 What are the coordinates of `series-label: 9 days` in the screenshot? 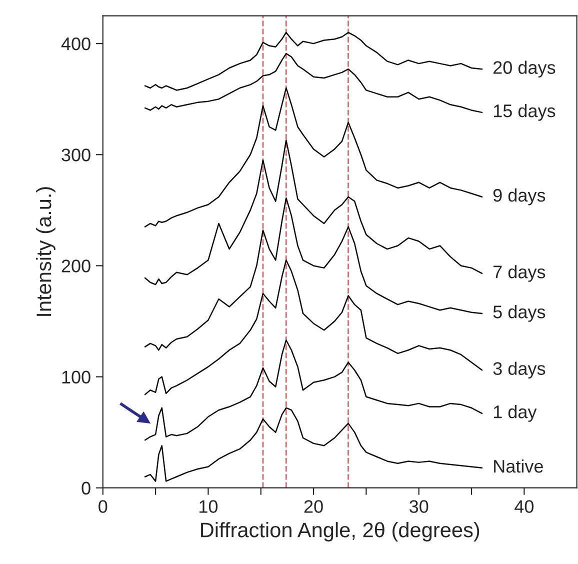 It's located at (519, 197).